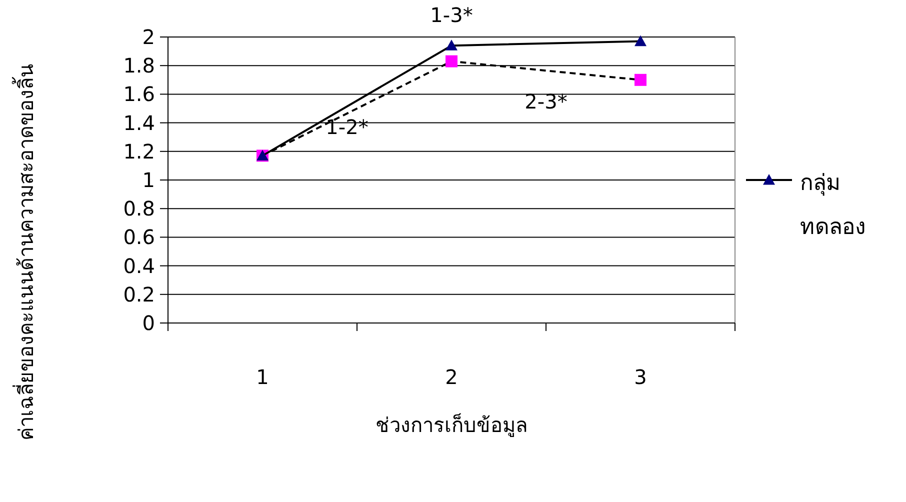 Image resolution: width=906 pixels, height=502 pixels. What do you see at coordinates (139, 294) in the screenshot?
I see `y-tick-label: 0.2` at bounding box center [139, 294].